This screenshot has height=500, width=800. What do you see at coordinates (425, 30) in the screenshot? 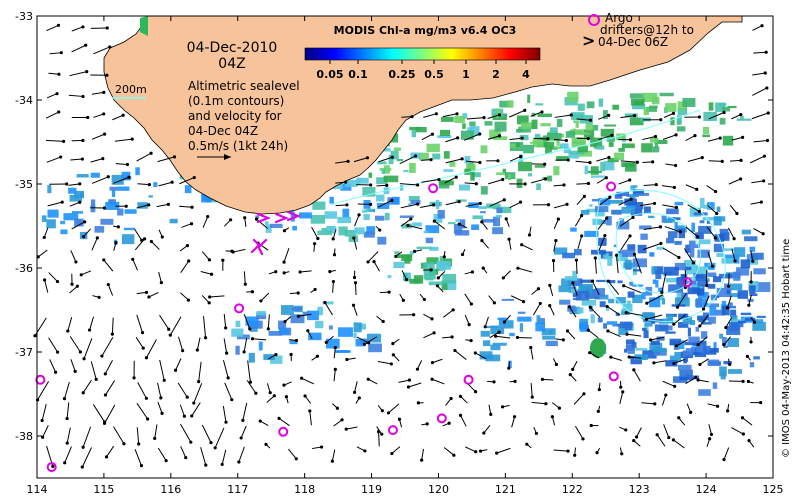
I see `colorbar-title: MODIS Chl-a mg/m3 v6.4 OC3` at bounding box center [425, 30].